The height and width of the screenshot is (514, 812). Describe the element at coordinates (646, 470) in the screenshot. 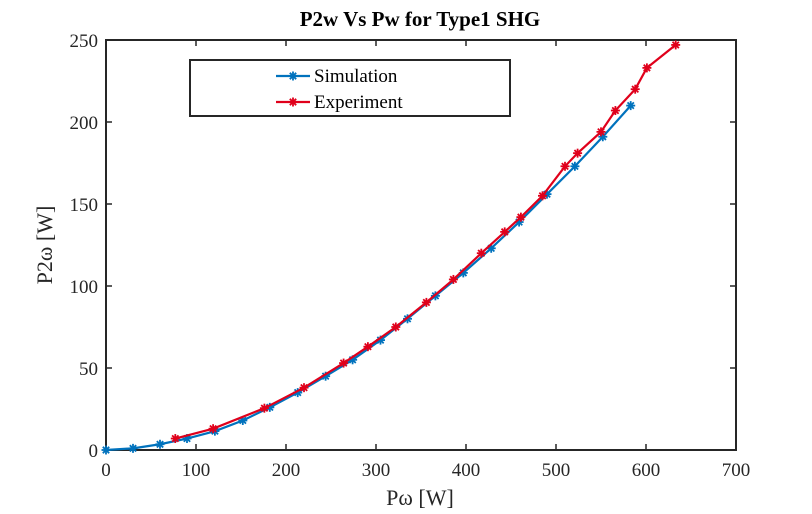

I see `x-tick-label: 600` at that location.